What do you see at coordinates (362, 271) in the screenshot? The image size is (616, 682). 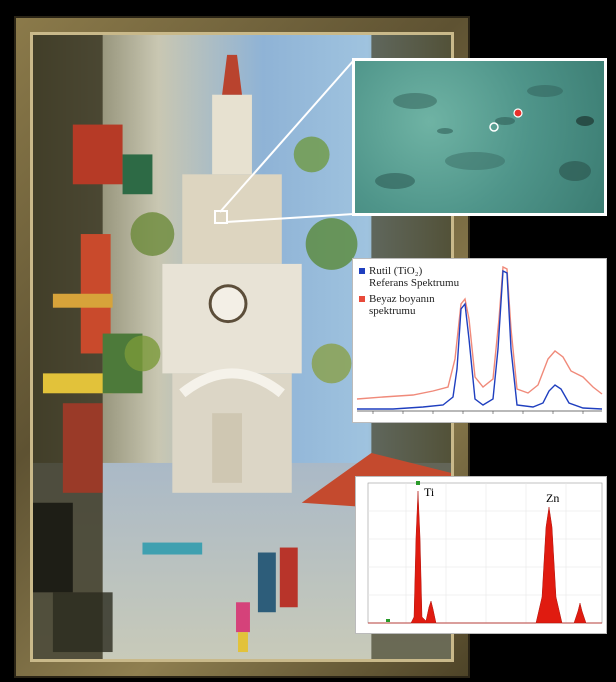 I see `legend-swatch-blue` at bounding box center [362, 271].